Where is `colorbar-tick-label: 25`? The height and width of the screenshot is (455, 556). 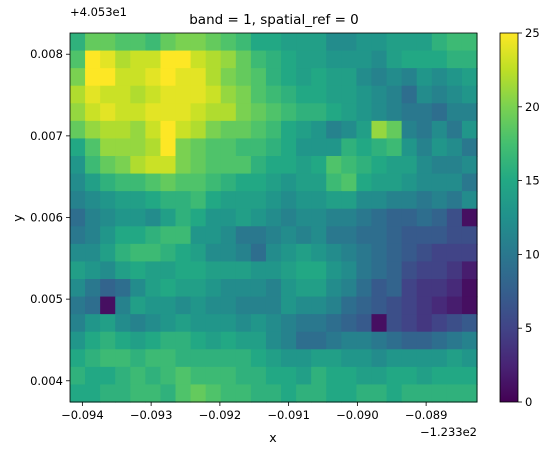 colorbar-tick-label: 25 is located at coordinates (532, 33).